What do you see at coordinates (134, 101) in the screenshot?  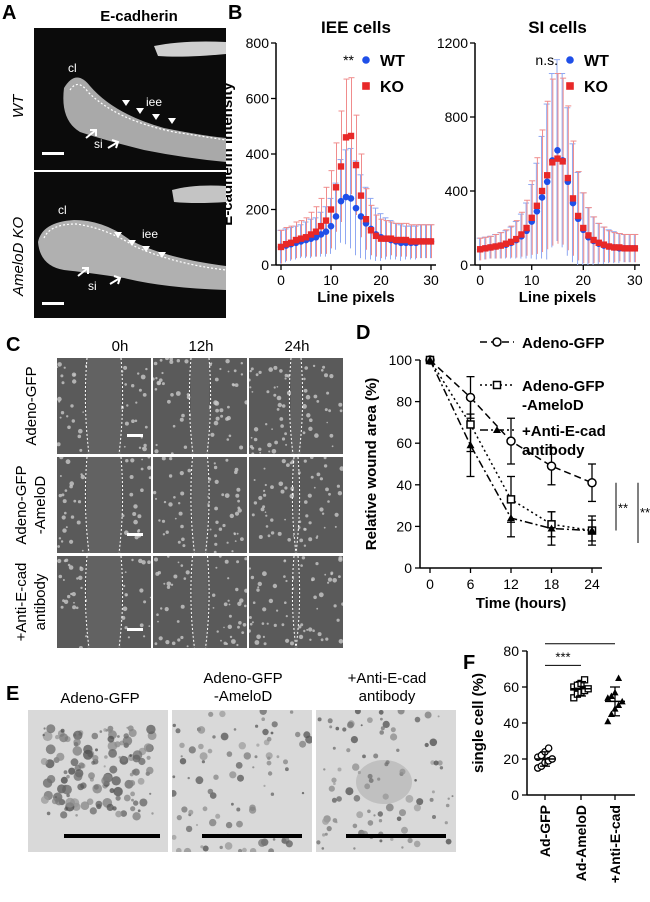 I see `tooth-germ-wt: cl iee si` at bounding box center [134, 101].